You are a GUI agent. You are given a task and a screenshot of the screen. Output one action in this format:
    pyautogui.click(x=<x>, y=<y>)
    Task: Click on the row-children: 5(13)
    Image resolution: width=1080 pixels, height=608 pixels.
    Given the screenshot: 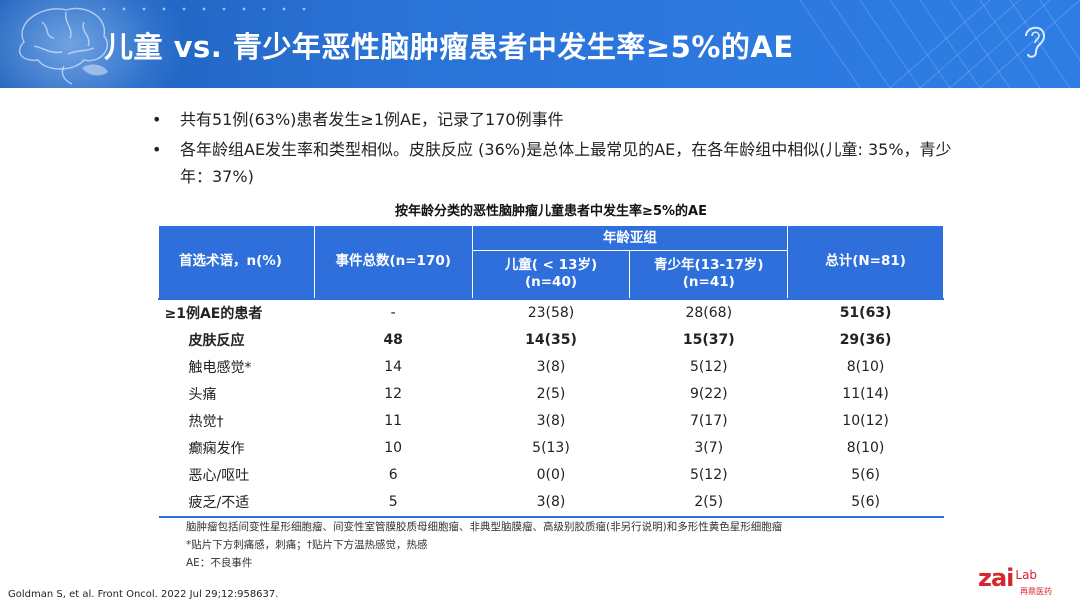 What is the action you would take?
    pyautogui.click(x=551, y=448)
    